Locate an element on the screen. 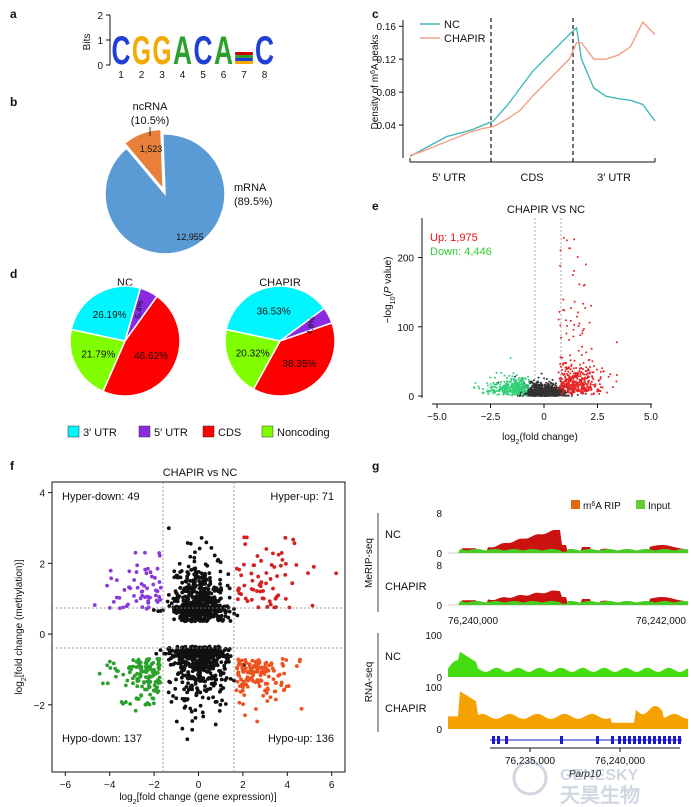  g-exon is located at coordinates (597, 740).